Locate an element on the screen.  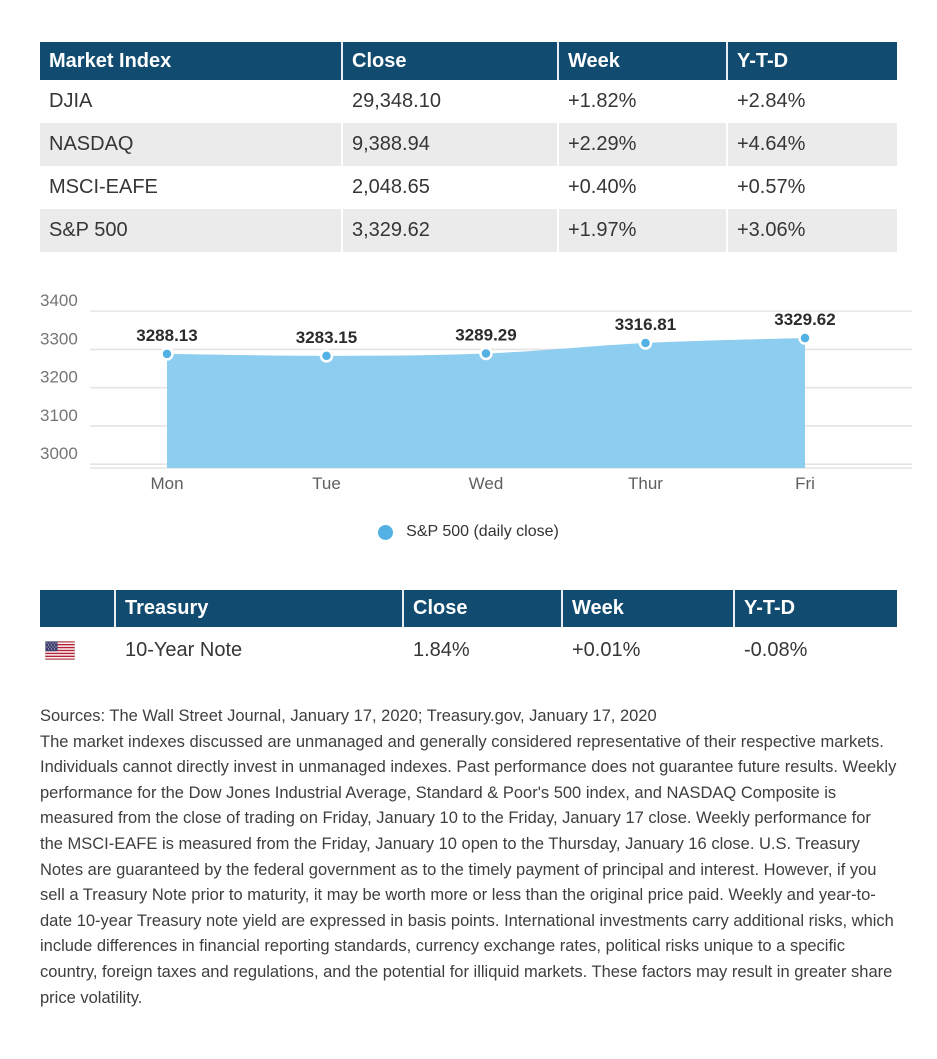
point-label: 3316.81 is located at coordinates (645, 324).